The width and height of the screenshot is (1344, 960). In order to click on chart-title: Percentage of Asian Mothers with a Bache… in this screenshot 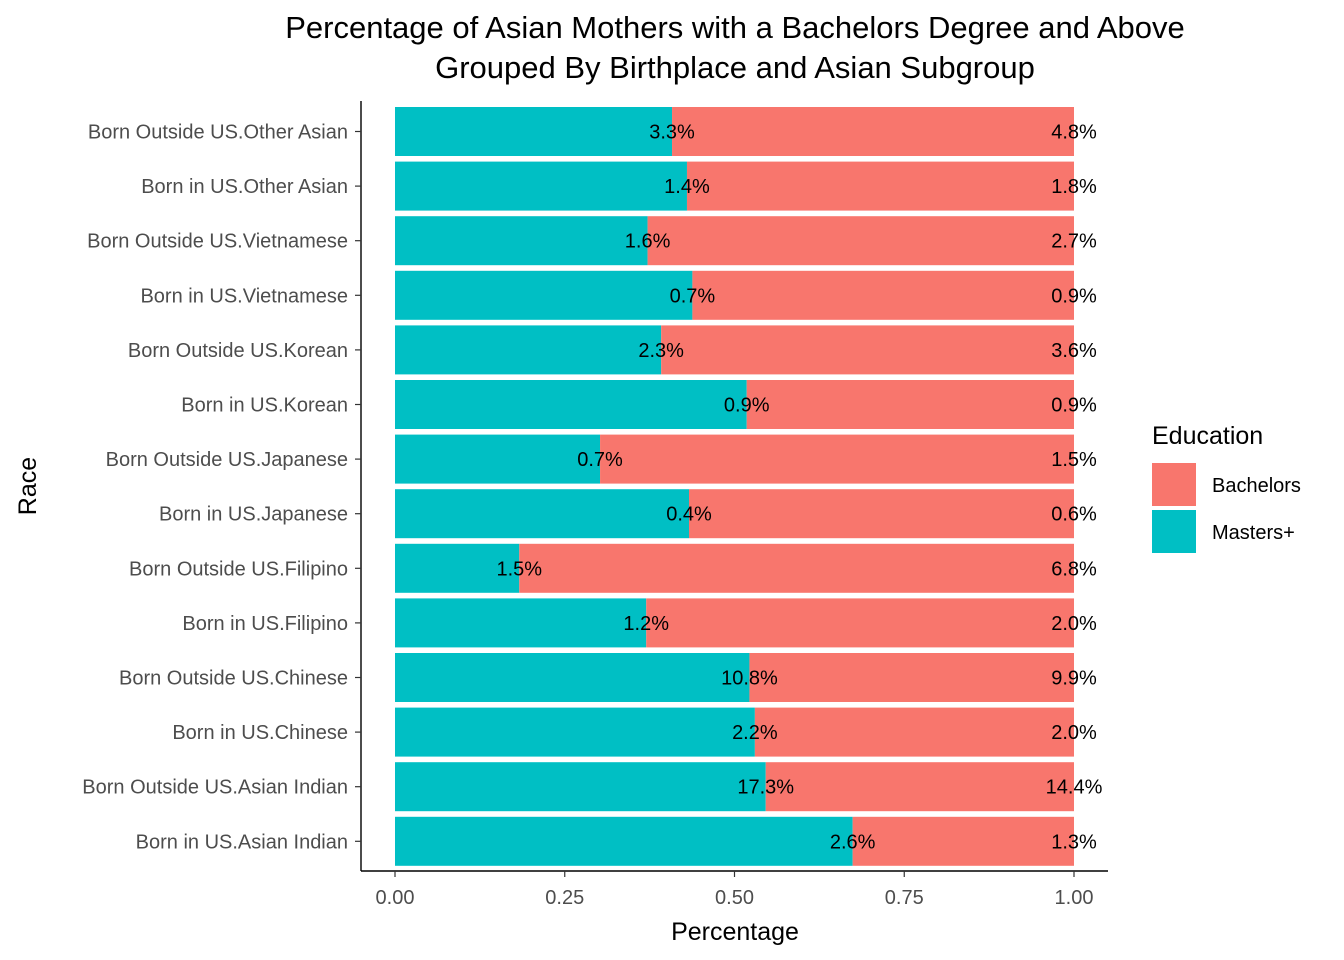, I will do `click(735, 27)`.